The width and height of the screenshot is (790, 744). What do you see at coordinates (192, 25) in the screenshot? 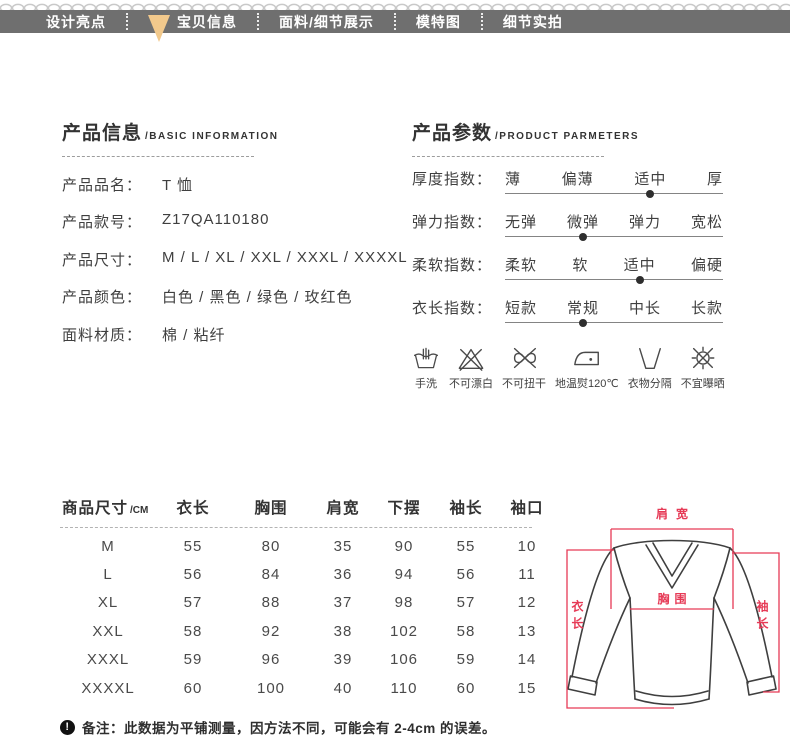
I see `nav-tab-product-info: 宝贝信息` at bounding box center [192, 25].